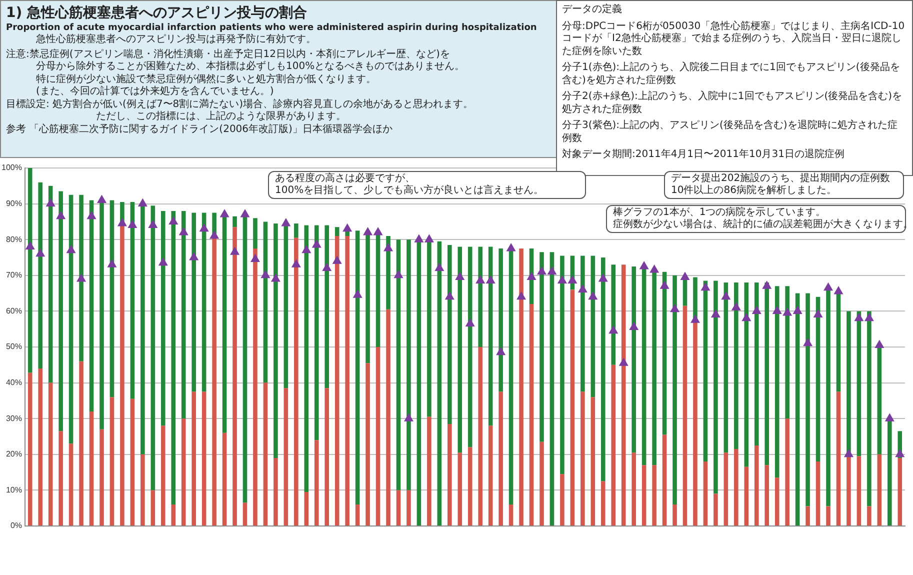  I want to click on text: 分子3(紫色):上記の内、アスピリン(後発品を含む)を退院時に処方された症例数, so click(730, 132).